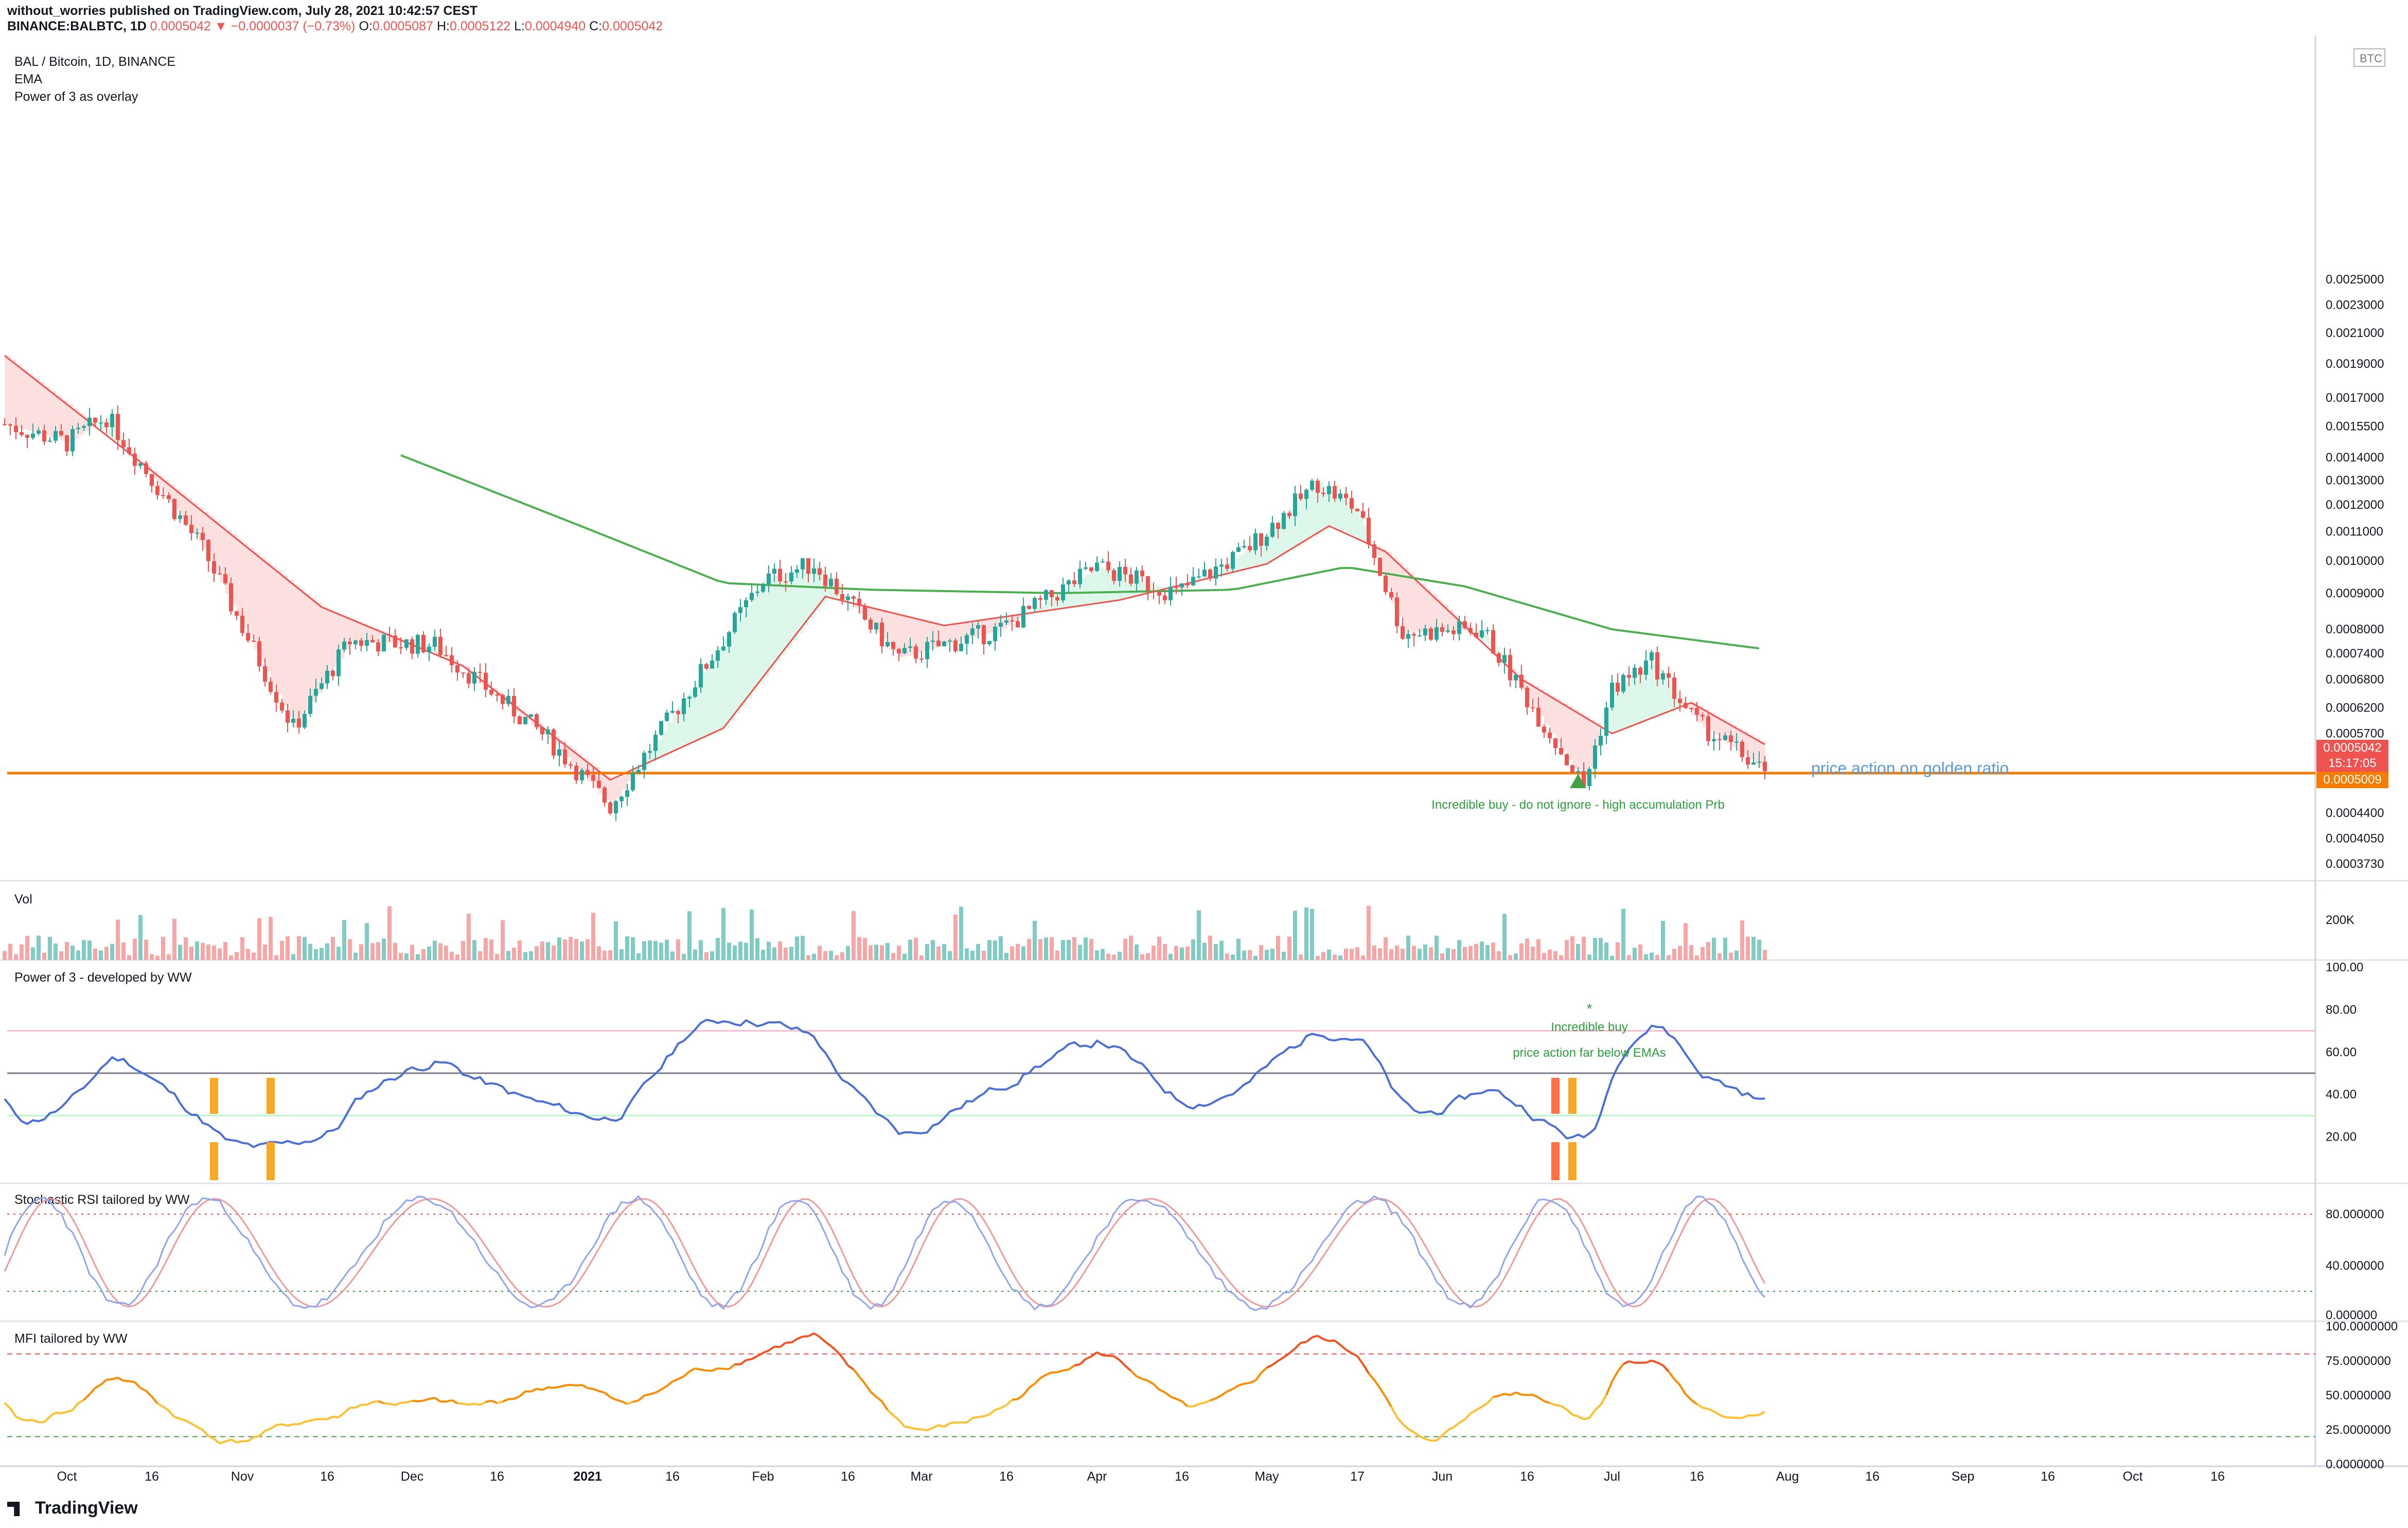 Image resolution: width=2408 pixels, height=1528 pixels. What do you see at coordinates (95, 62) in the screenshot?
I see `overlay-title: BAL / Bitcoin, 1D, BINANCE` at bounding box center [95, 62].